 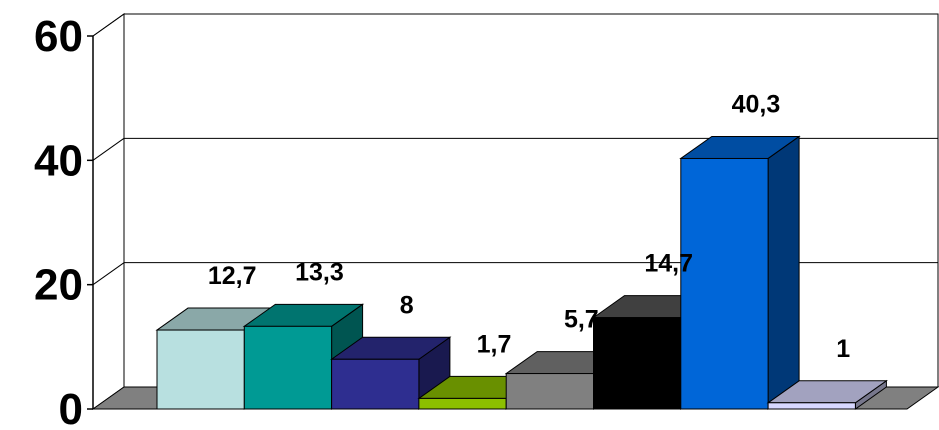 I want to click on y-tick-label: 60, so click(x=58, y=36).